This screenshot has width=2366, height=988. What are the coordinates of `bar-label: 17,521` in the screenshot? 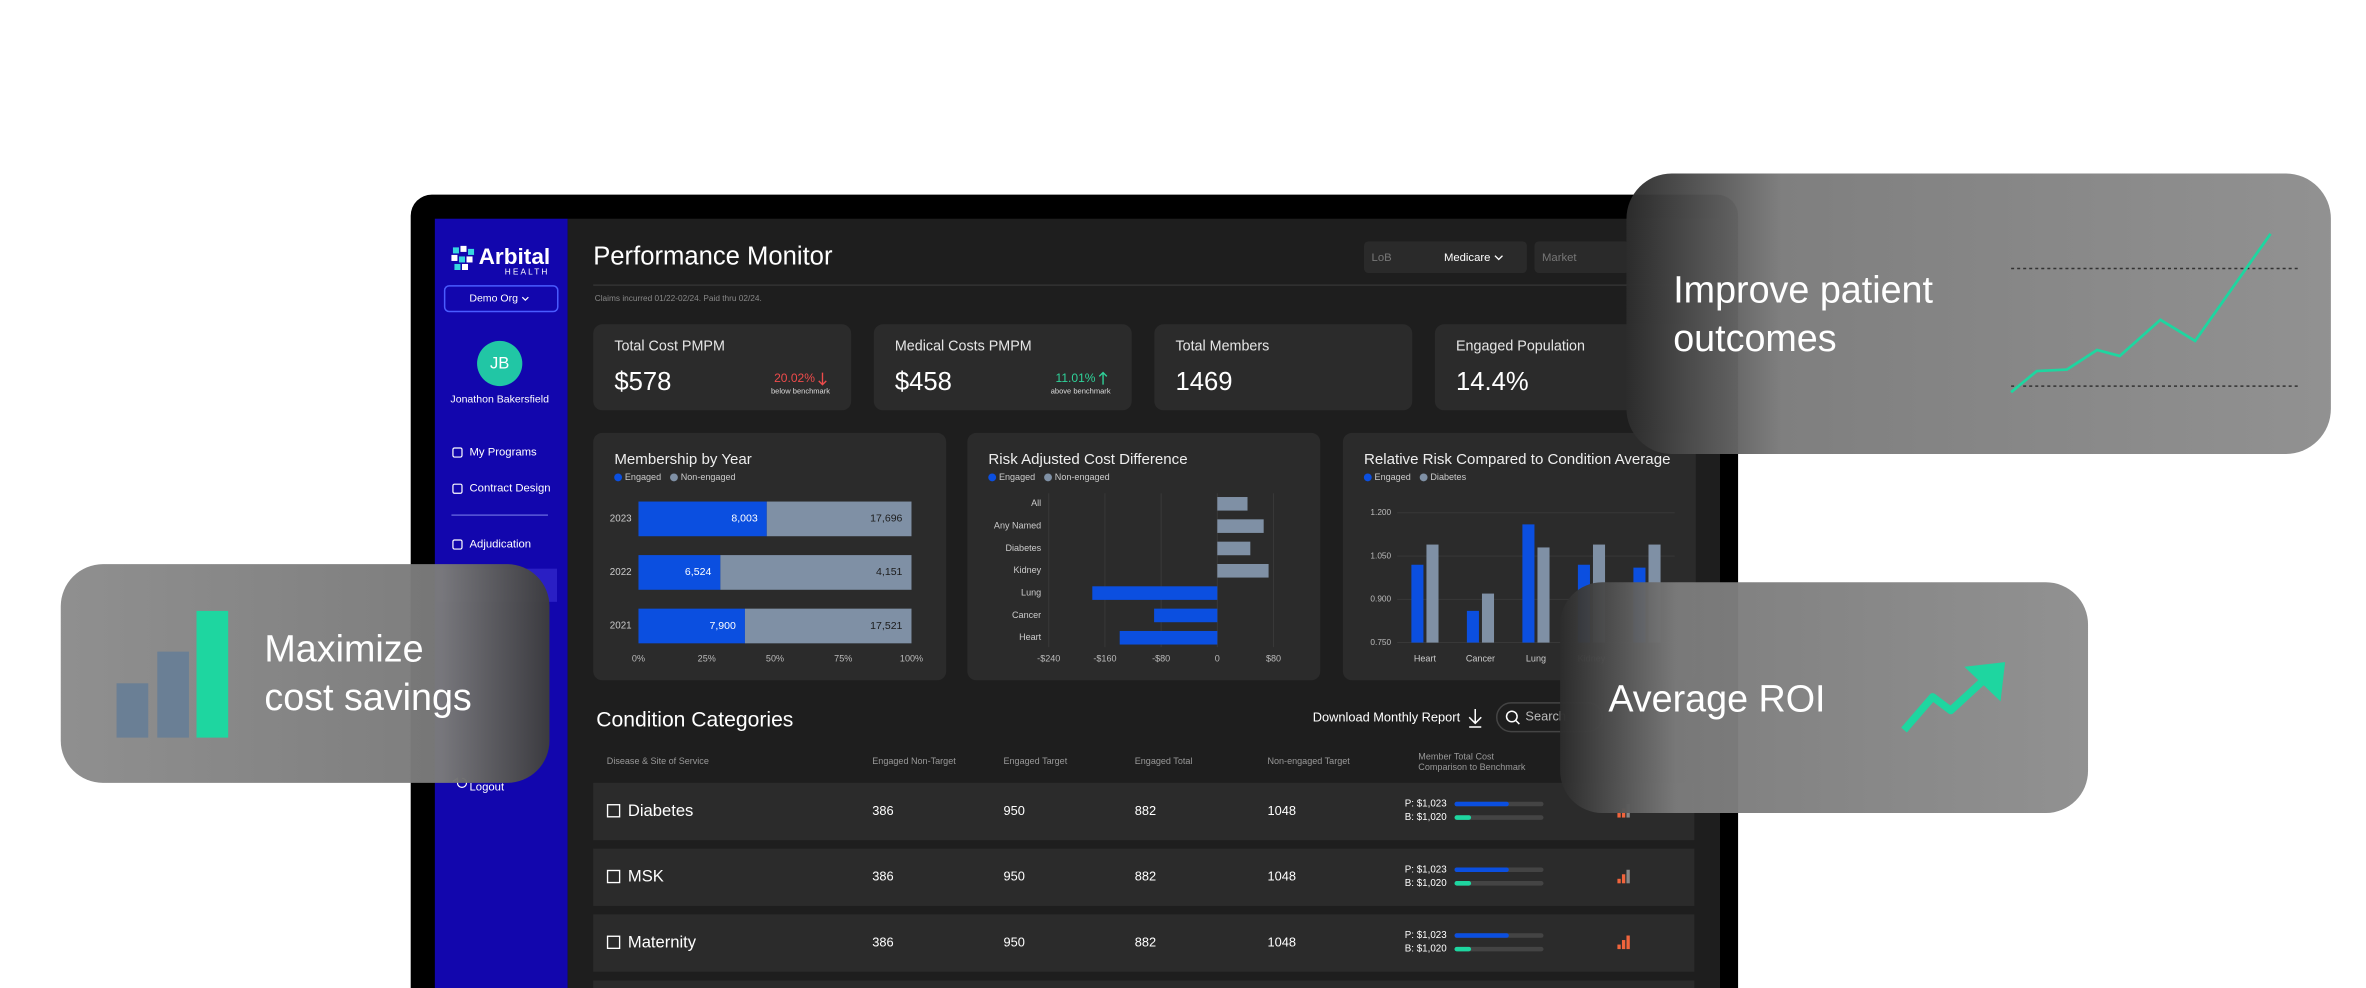 It's located at (886, 626).